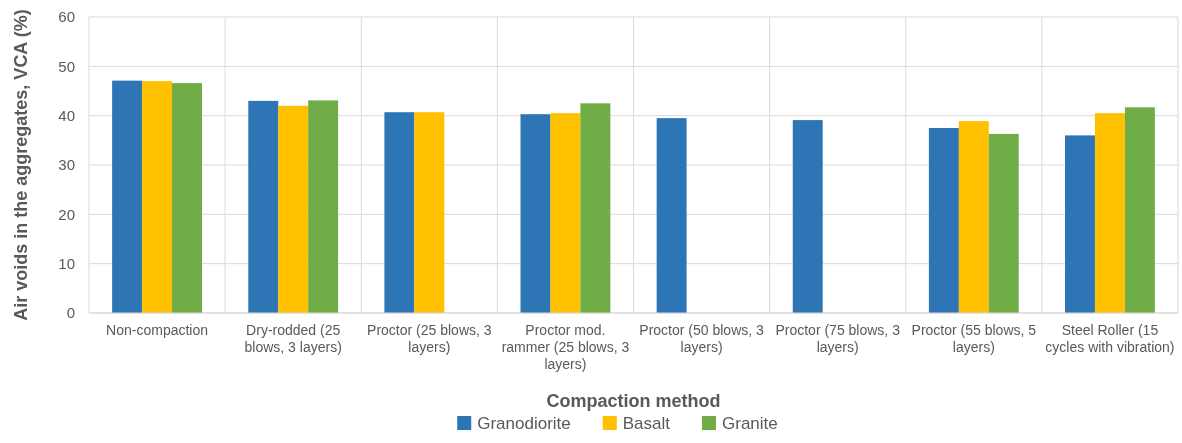 This screenshot has height=443, width=1182. Describe the element at coordinates (66, 263) in the screenshot. I see `y-tick-label: 10` at that location.